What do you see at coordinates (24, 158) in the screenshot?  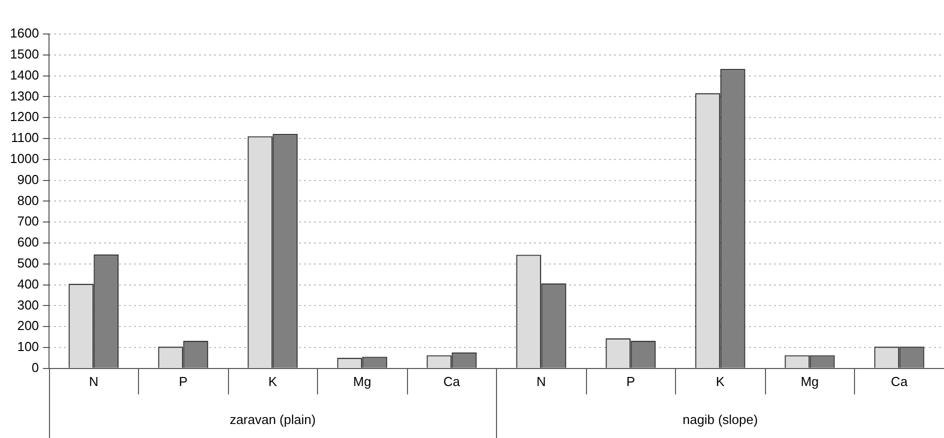 I see `y-tick-label: 1000` at bounding box center [24, 158].